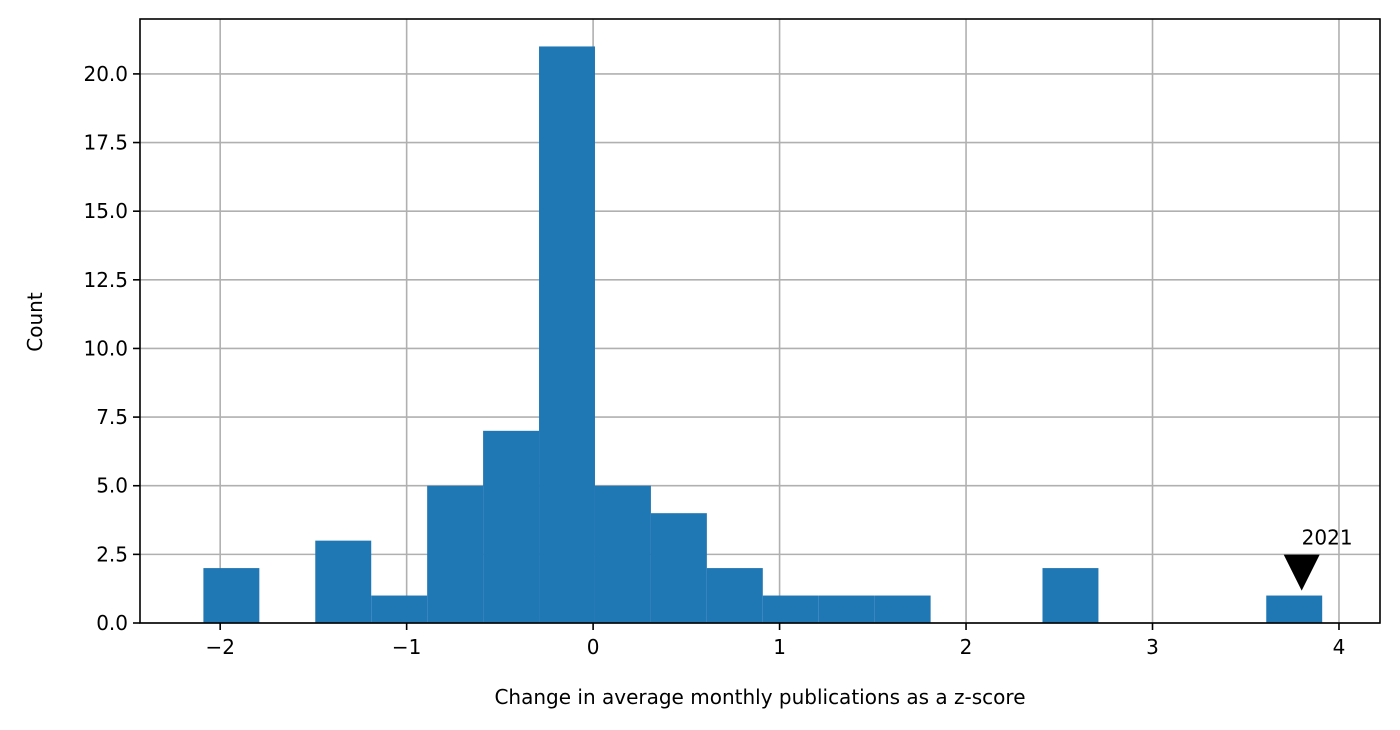  I want to click on x-tick-label: −2, so click(219, 647).